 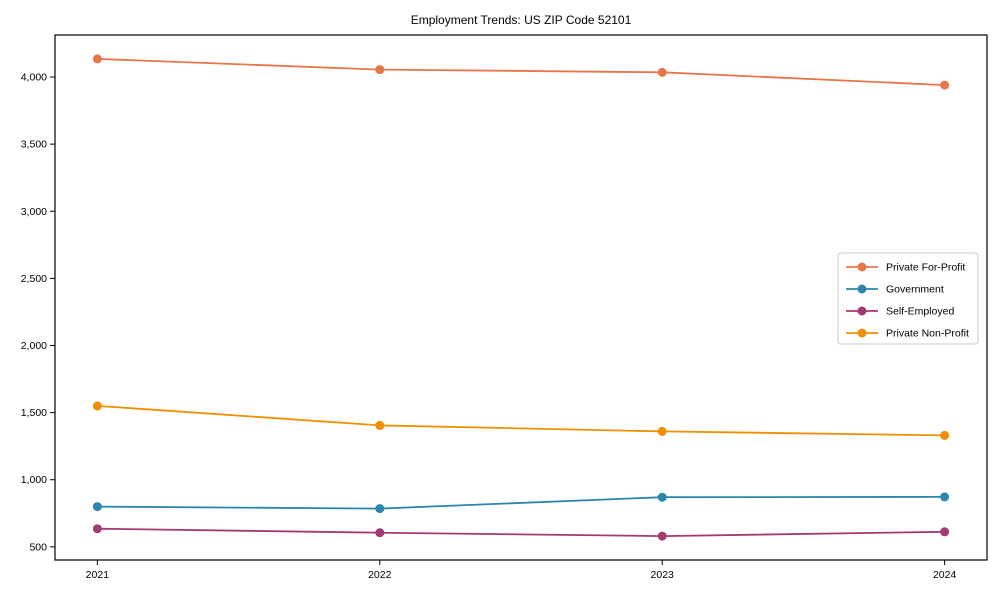 I want to click on x-axis-tick-label: 2022, so click(x=380, y=575).